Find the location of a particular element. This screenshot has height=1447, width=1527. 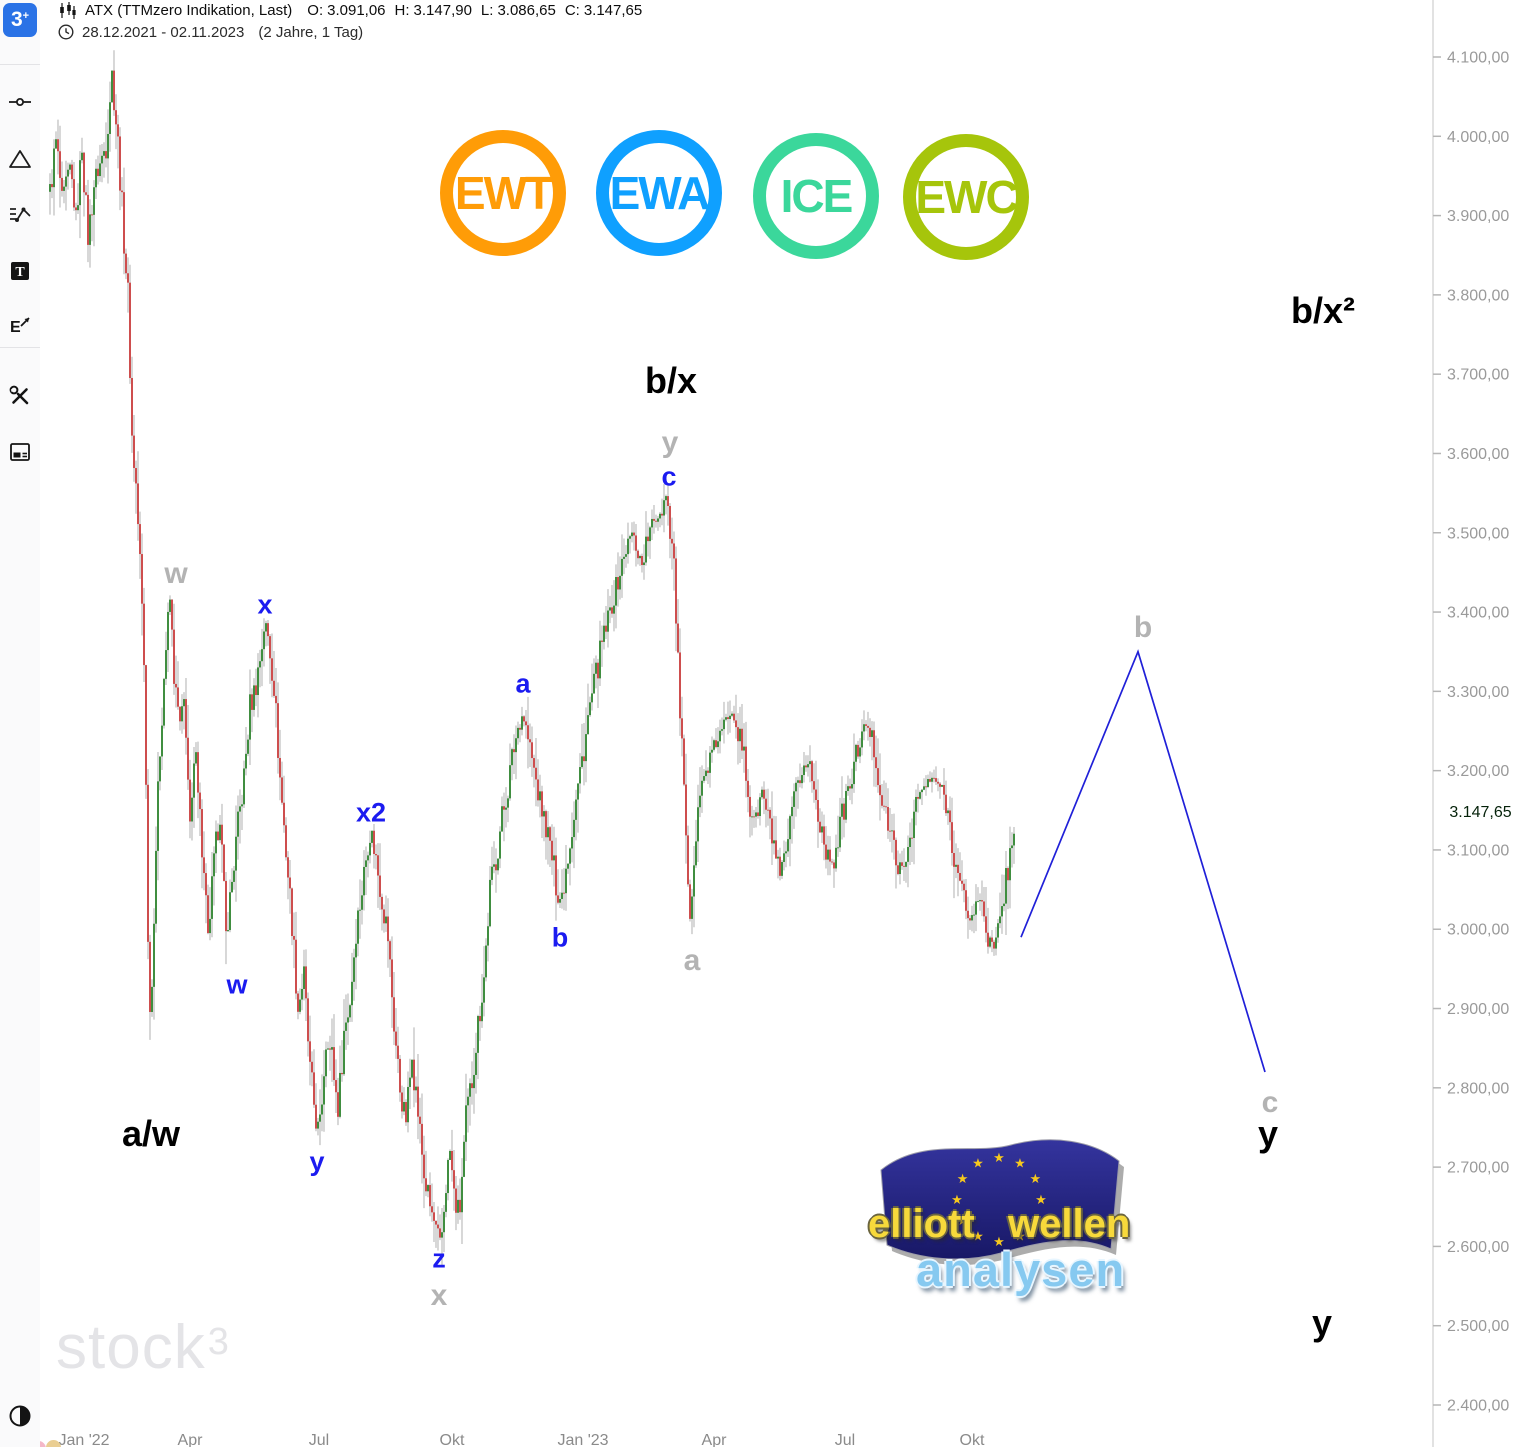

brand-word-wellen: wellen is located at coordinates (1069, 1224).